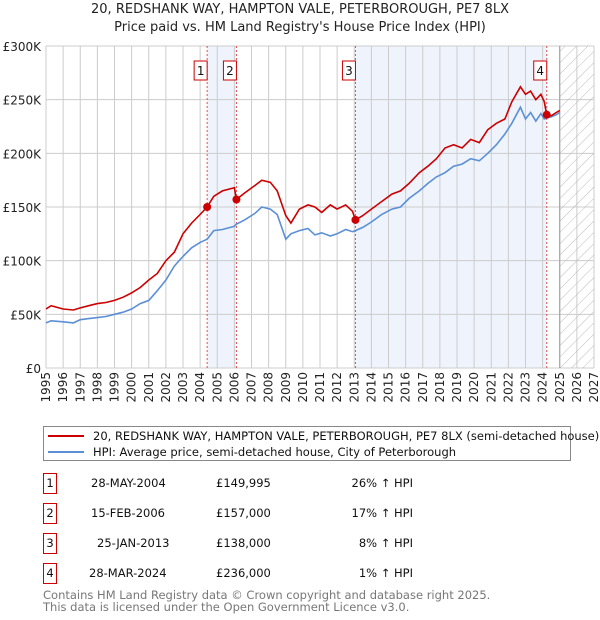  What do you see at coordinates (66, 452) in the screenshot?
I see `legend-swatch-blue` at bounding box center [66, 452].